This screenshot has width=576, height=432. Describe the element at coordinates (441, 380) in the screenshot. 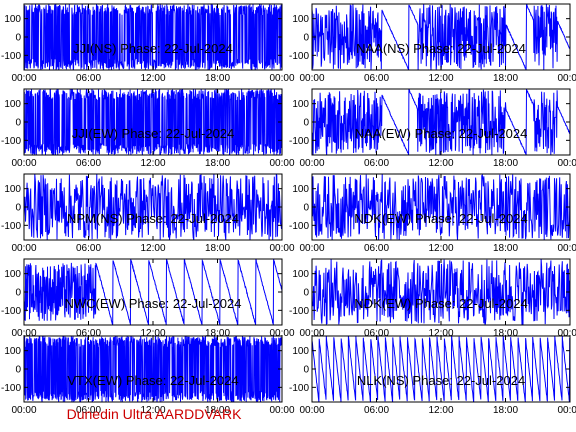

I see `panel-title: NLK(NS) Phase: 22-Jul-2024` at that location.